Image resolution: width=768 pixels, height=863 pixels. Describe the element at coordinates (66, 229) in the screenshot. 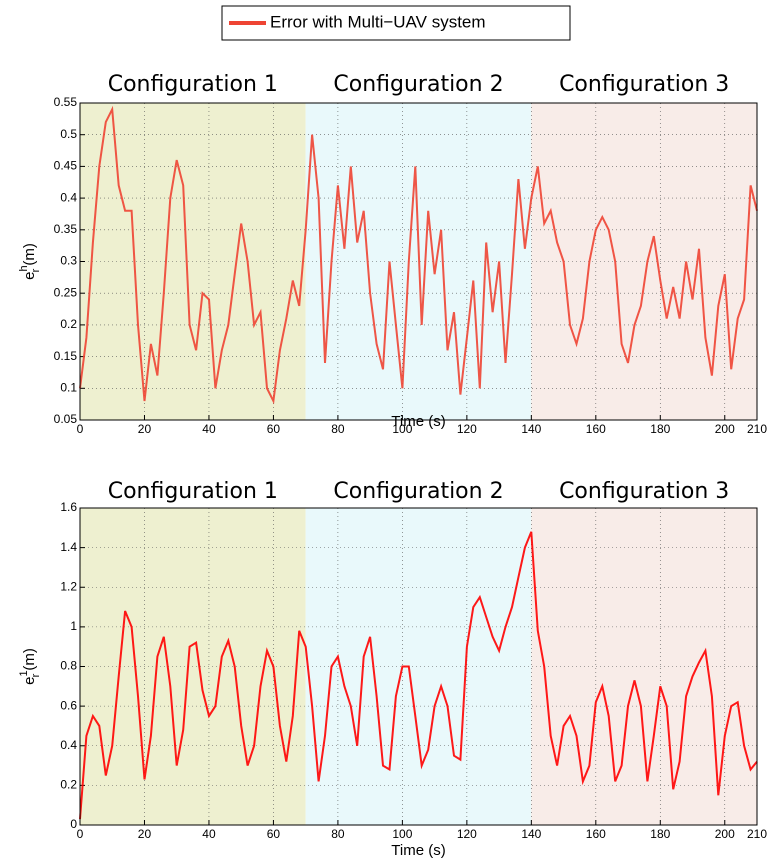

I see `y-tick-label: 0.35` at that location.